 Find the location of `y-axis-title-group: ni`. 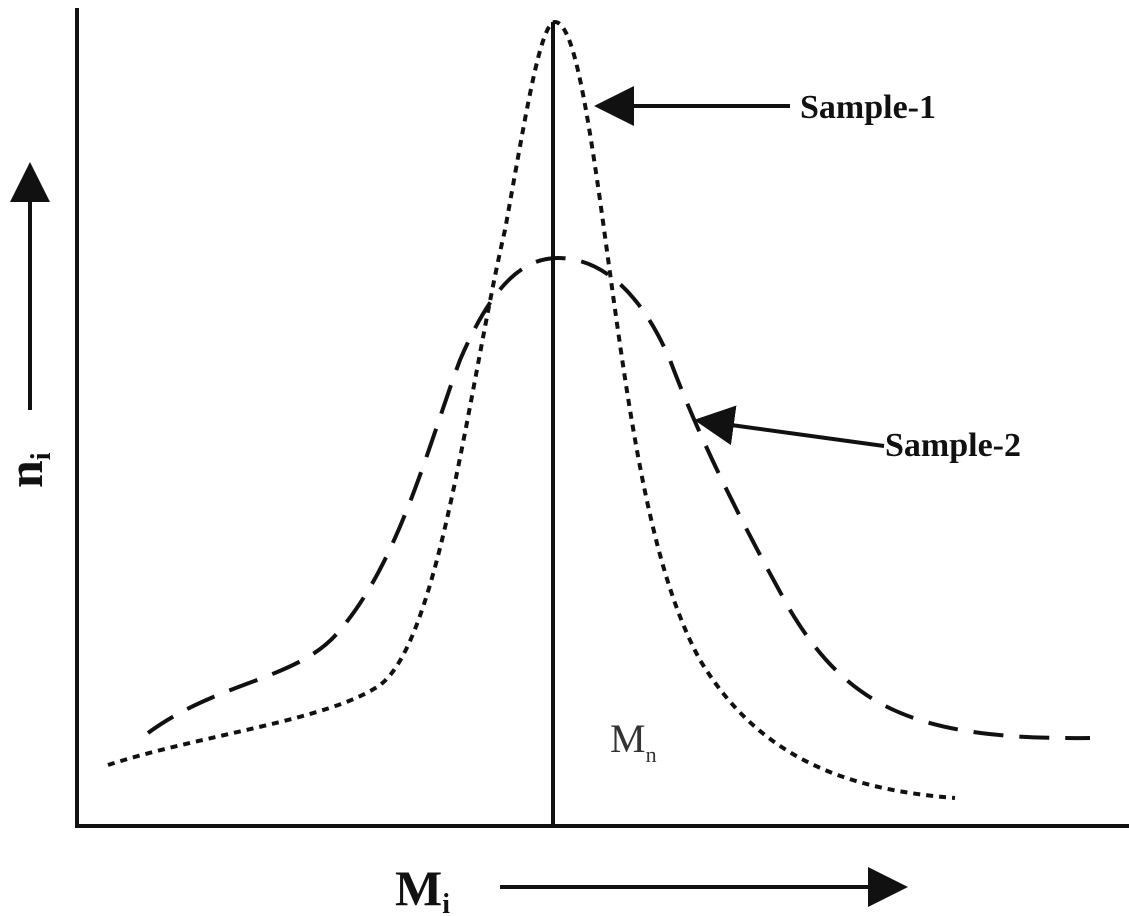

y-axis-title-group: ni is located at coordinates (28, 470).